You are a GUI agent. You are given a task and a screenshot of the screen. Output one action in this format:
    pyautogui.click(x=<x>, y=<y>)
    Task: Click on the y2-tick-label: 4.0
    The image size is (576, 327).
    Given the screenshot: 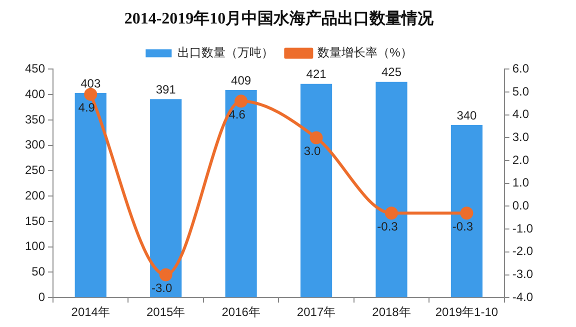 What is the action you would take?
    pyautogui.click(x=521, y=114)
    